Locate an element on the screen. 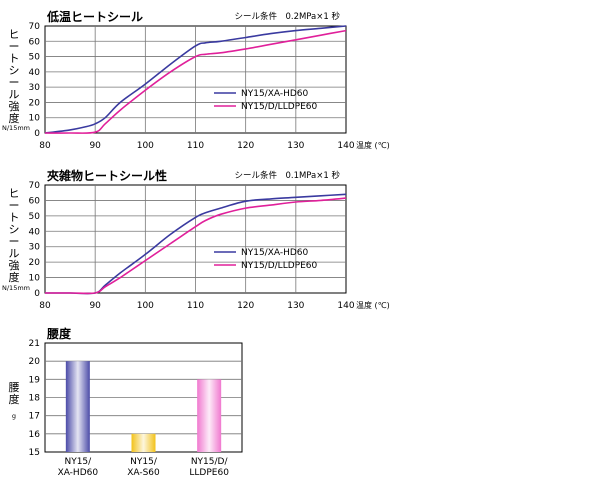 This screenshot has width=600, height=484. category-label-line2: LLDPE60 is located at coordinates (209, 473).